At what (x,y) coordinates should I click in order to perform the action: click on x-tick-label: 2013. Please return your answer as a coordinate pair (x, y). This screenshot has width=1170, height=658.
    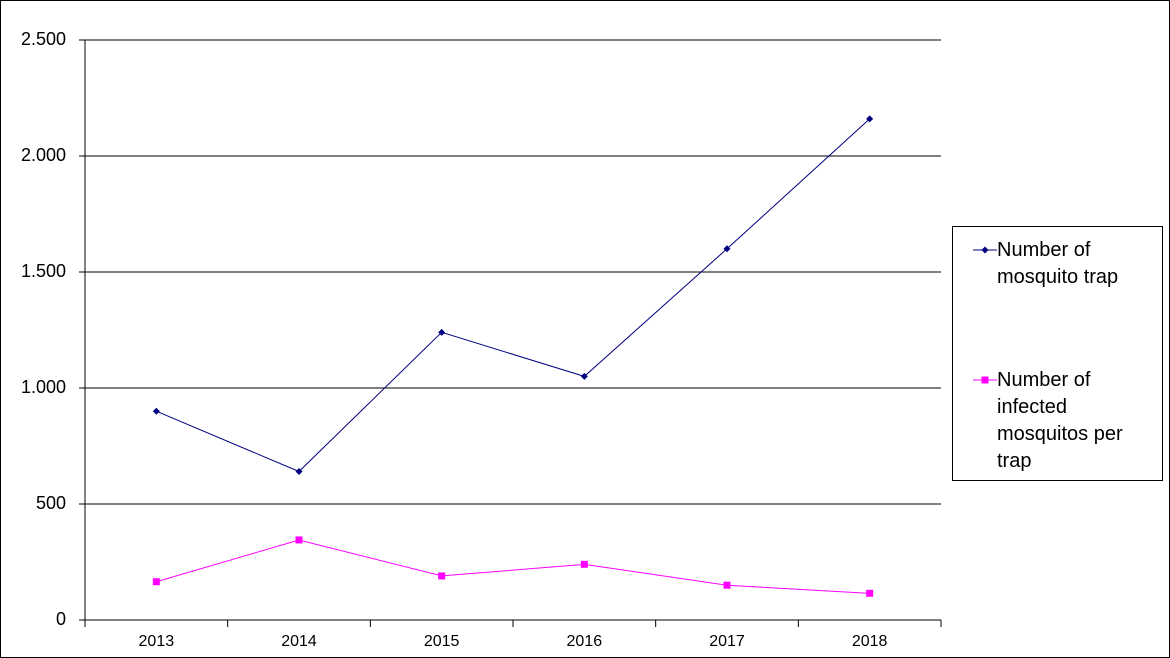
    Looking at the image, I should click on (157, 641).